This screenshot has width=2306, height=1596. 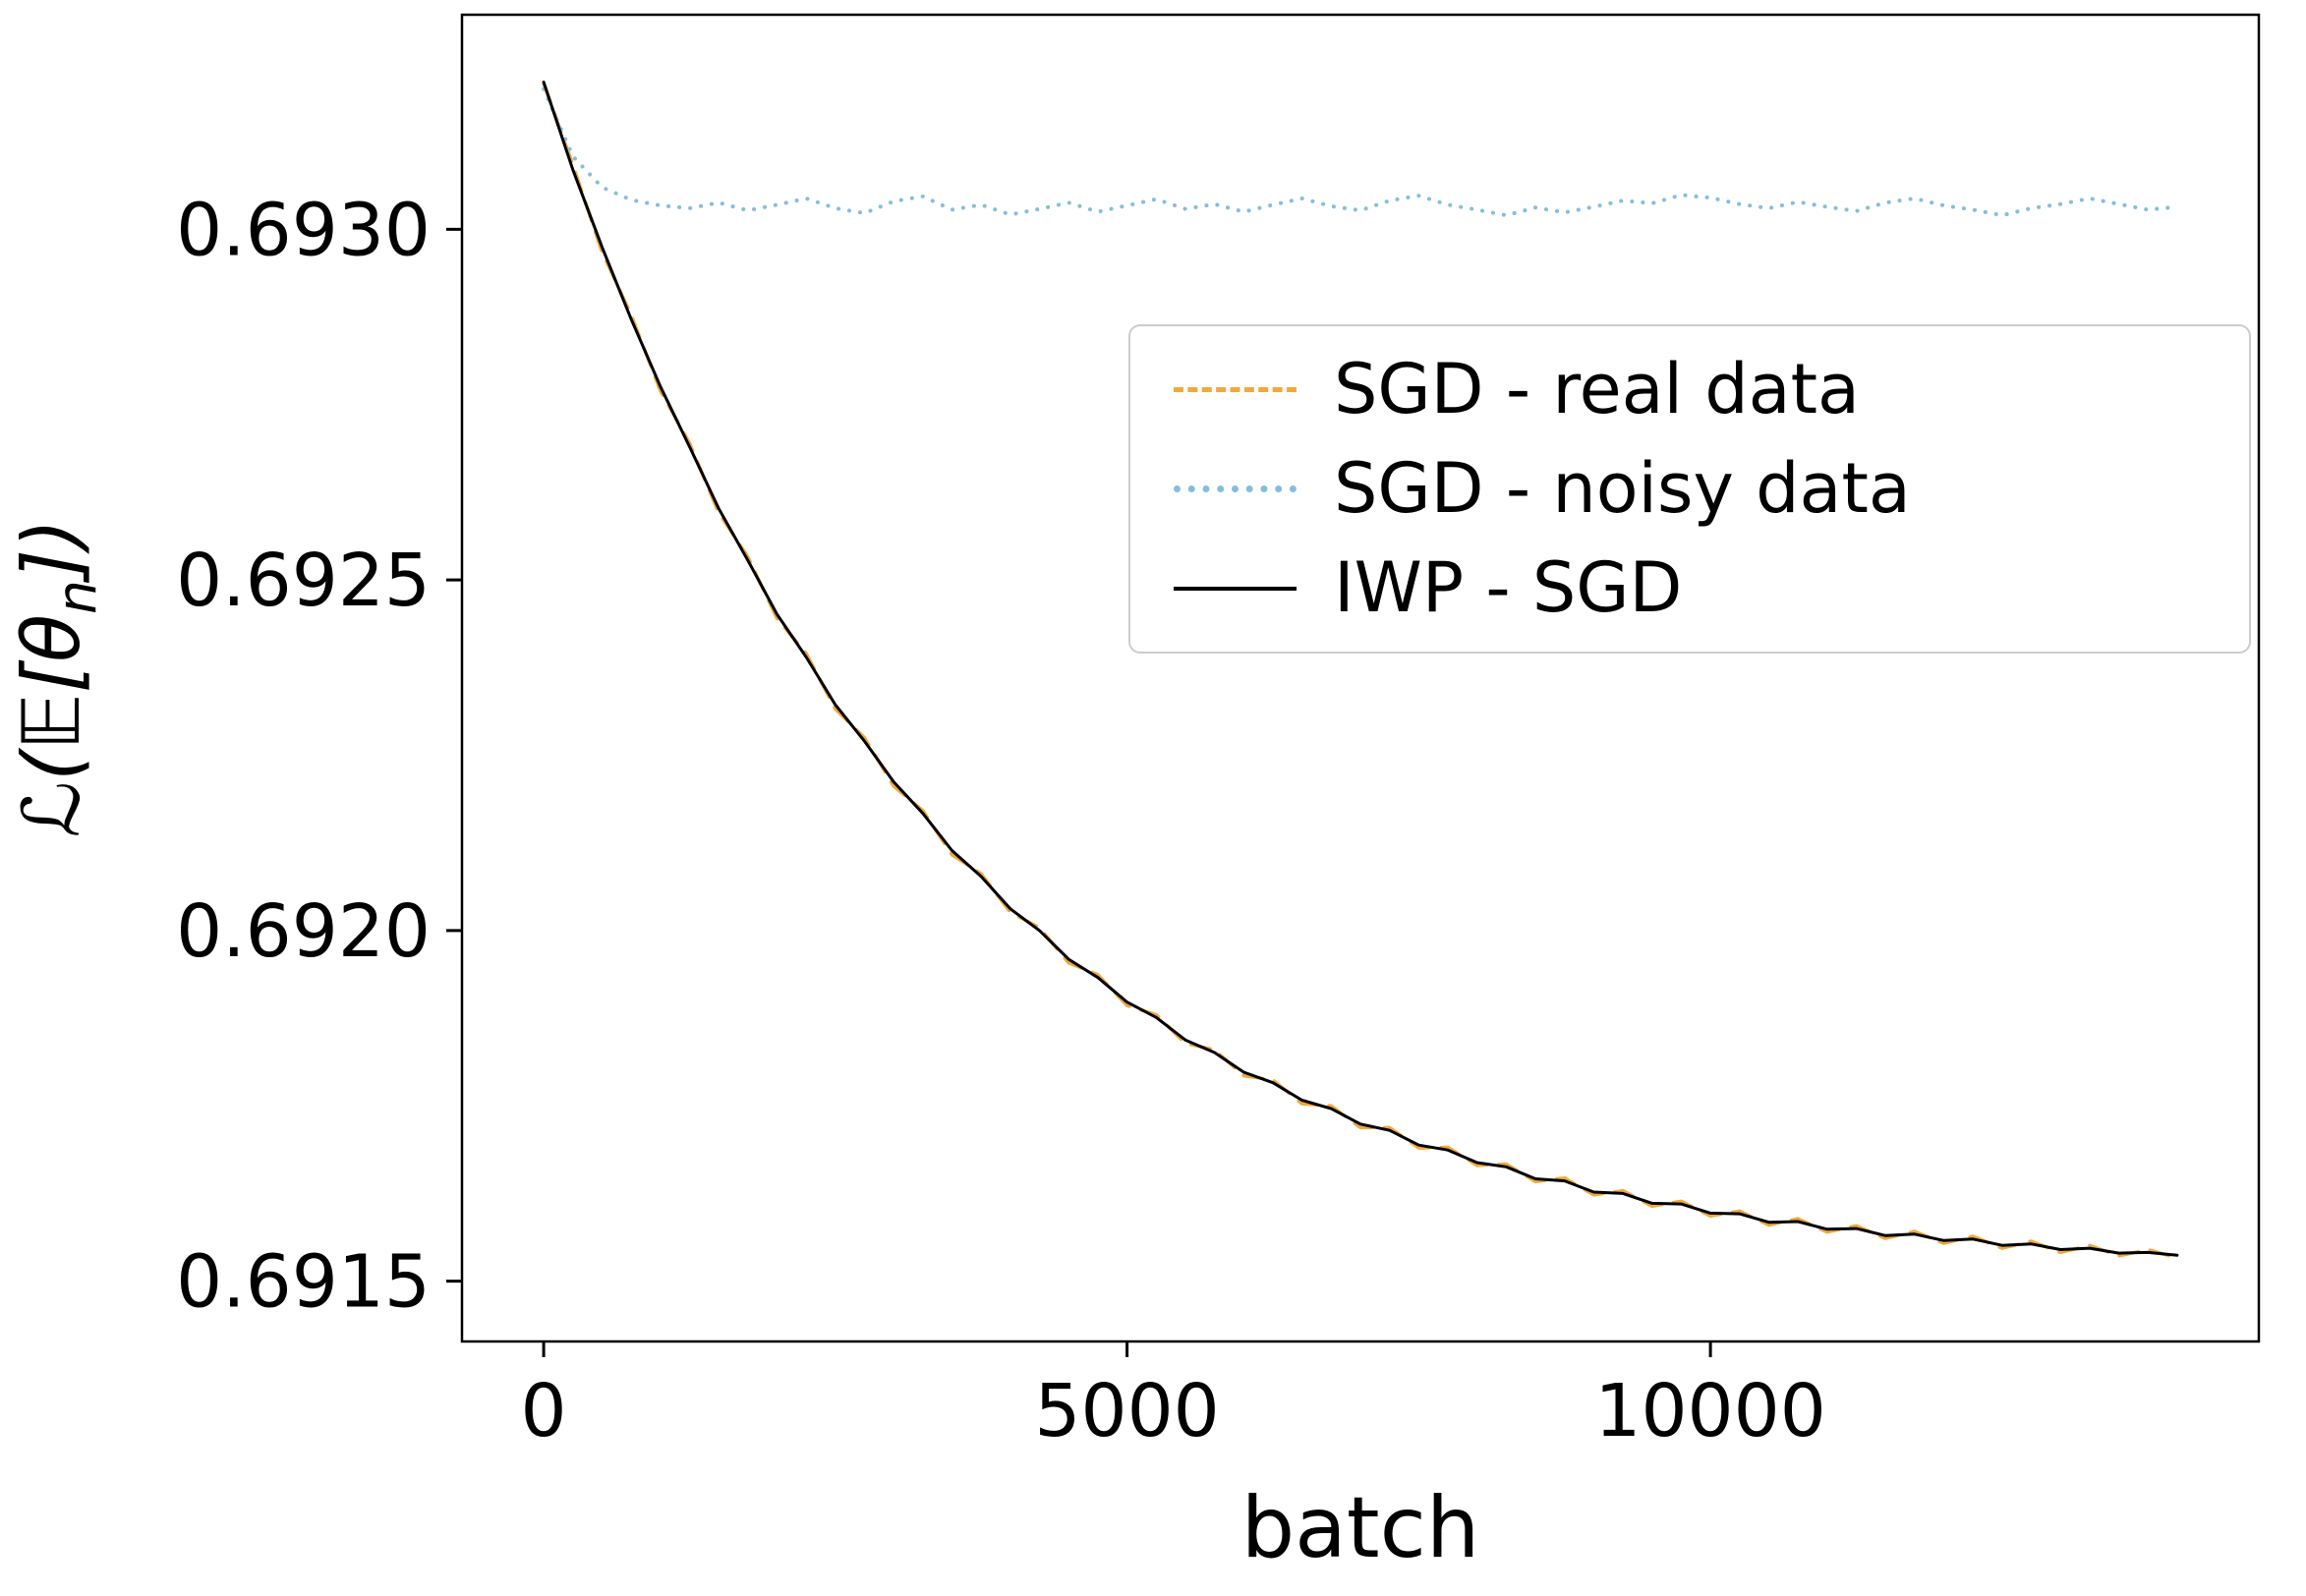 I want to click on legend: SGD - real data SGD - noisy data IWP - SGD, so click(x=1690, y=489).